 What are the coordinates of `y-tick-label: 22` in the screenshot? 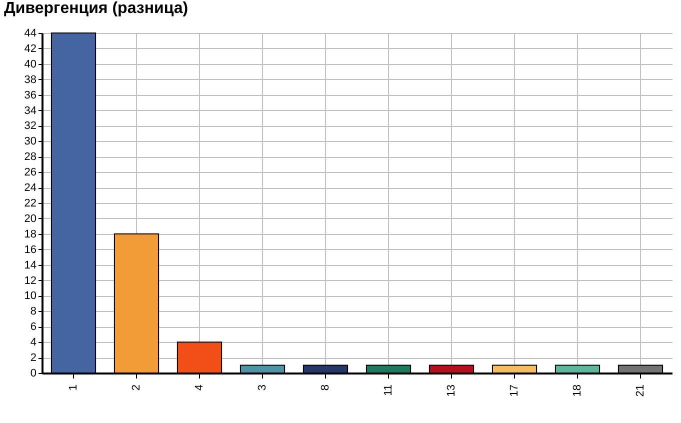 It's located at (30, 204).